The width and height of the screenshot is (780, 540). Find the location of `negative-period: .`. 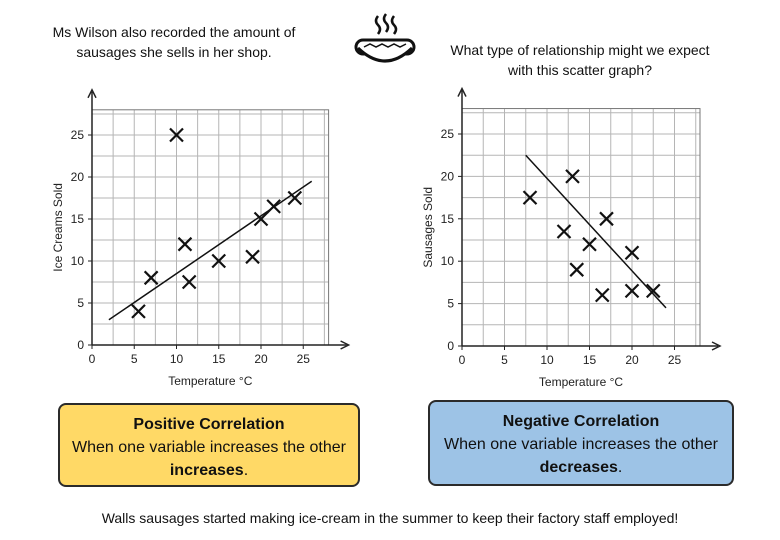

negative-period: . is located at coordinates (620, 467).